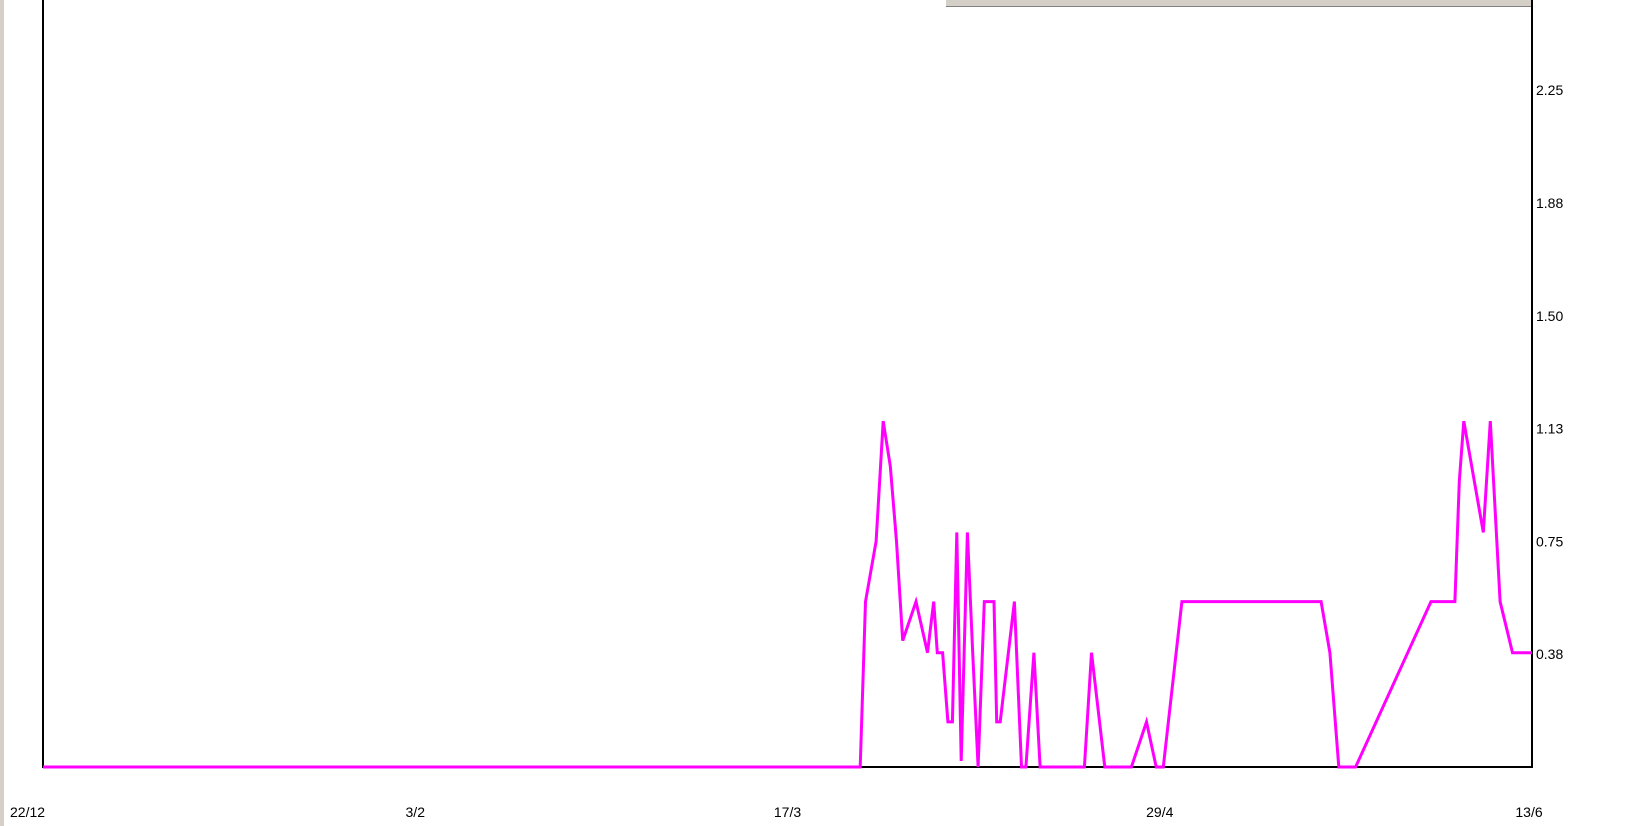 This screenshot has height=826, width=1632. Describe the element at coordinates (1528, 812) in the screenshot. I see `x-tick-label: 13/6` at that location.